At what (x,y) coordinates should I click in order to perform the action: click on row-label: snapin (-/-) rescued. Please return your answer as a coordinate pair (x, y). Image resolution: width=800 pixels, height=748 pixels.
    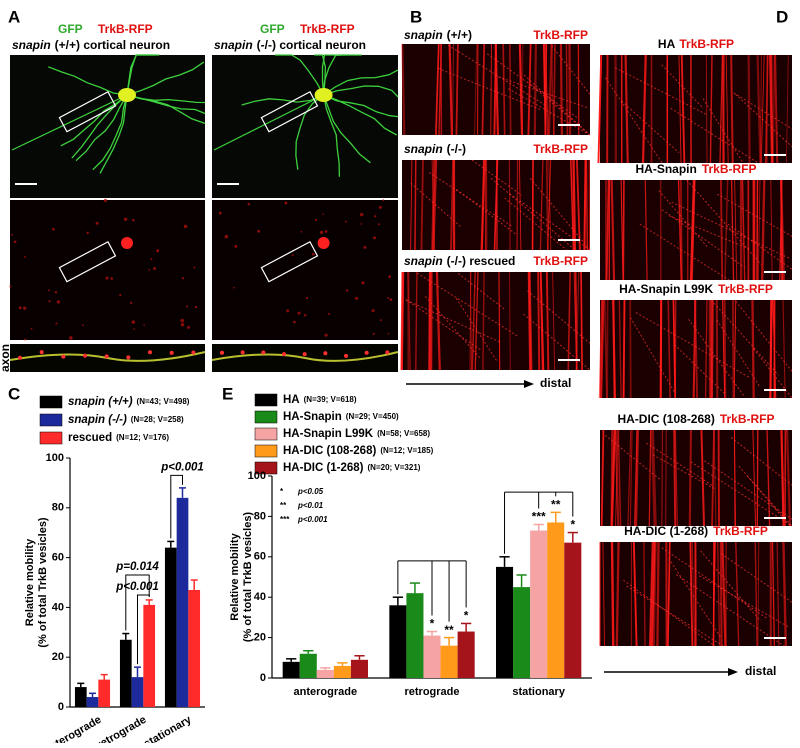
    Looking at the image, I should click on (459, 261).